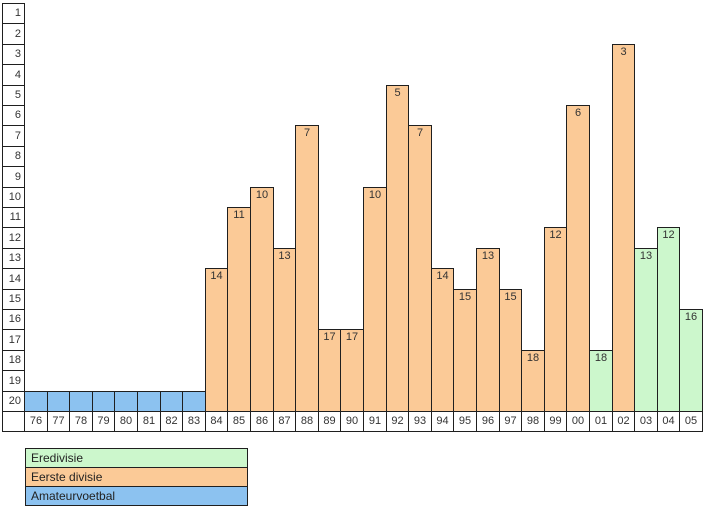 The image size is (703, 512). Describe the element at coordinates (375, 421) in the screenshot. I see `x-axis-cell-91: 91` at that location.